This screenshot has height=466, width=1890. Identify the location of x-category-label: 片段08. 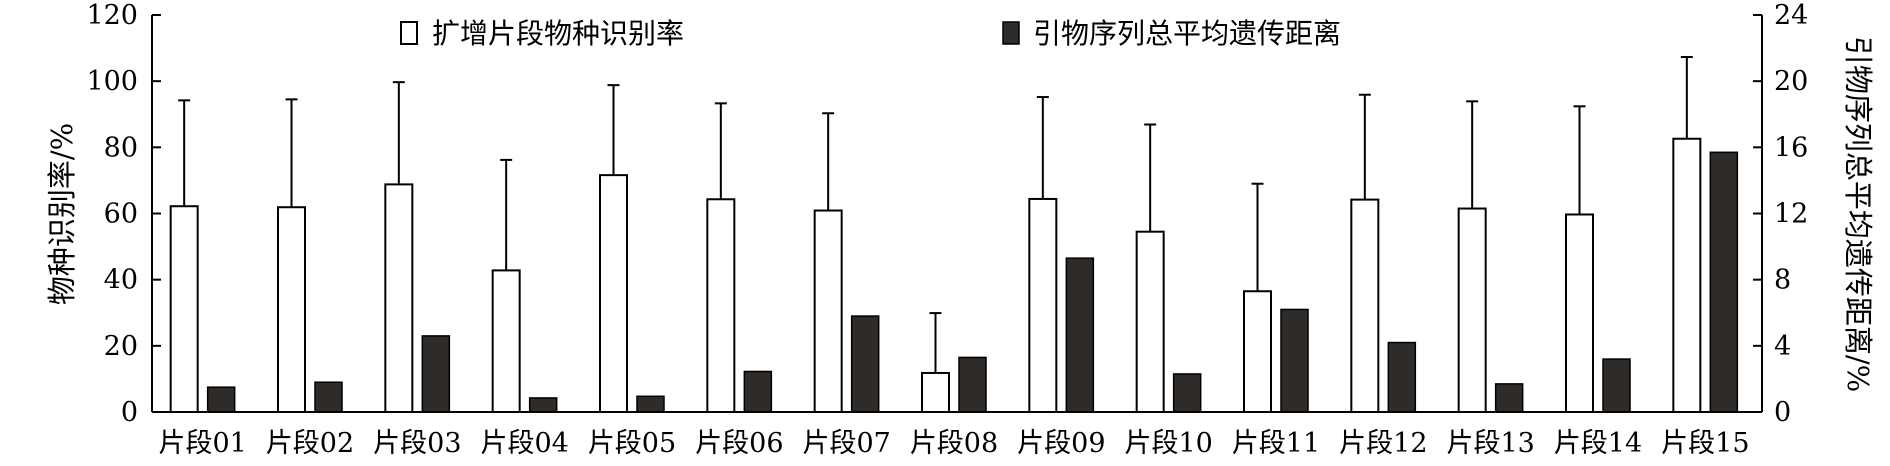
(954, 443).